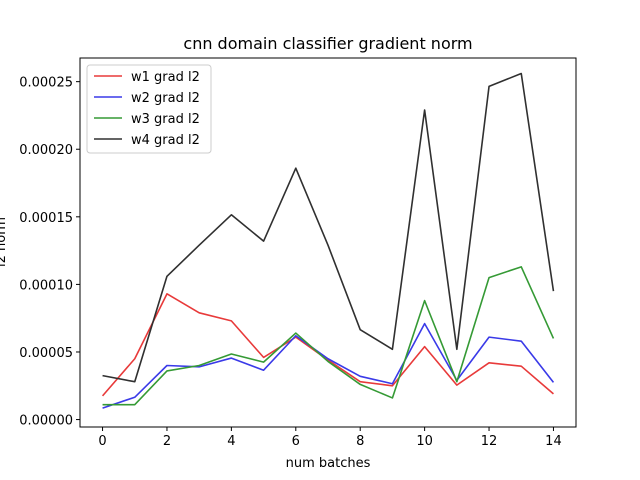  What do you see at coordinates (4, 242) in the screenshot?
I see `y-axis-label: l2 norm` at bounding box center [4, 242].